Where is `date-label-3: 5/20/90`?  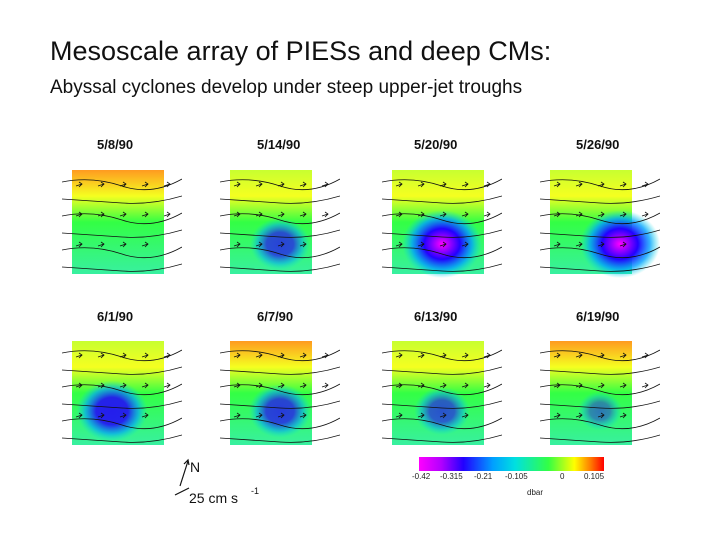
date-label-3: 5/20/90 is located at coordinates (436, 144).